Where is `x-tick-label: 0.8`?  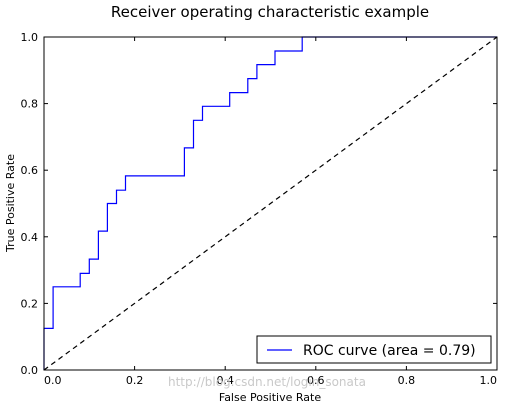
x-tick-label: 0.8 is located at coordinates (407, 380).